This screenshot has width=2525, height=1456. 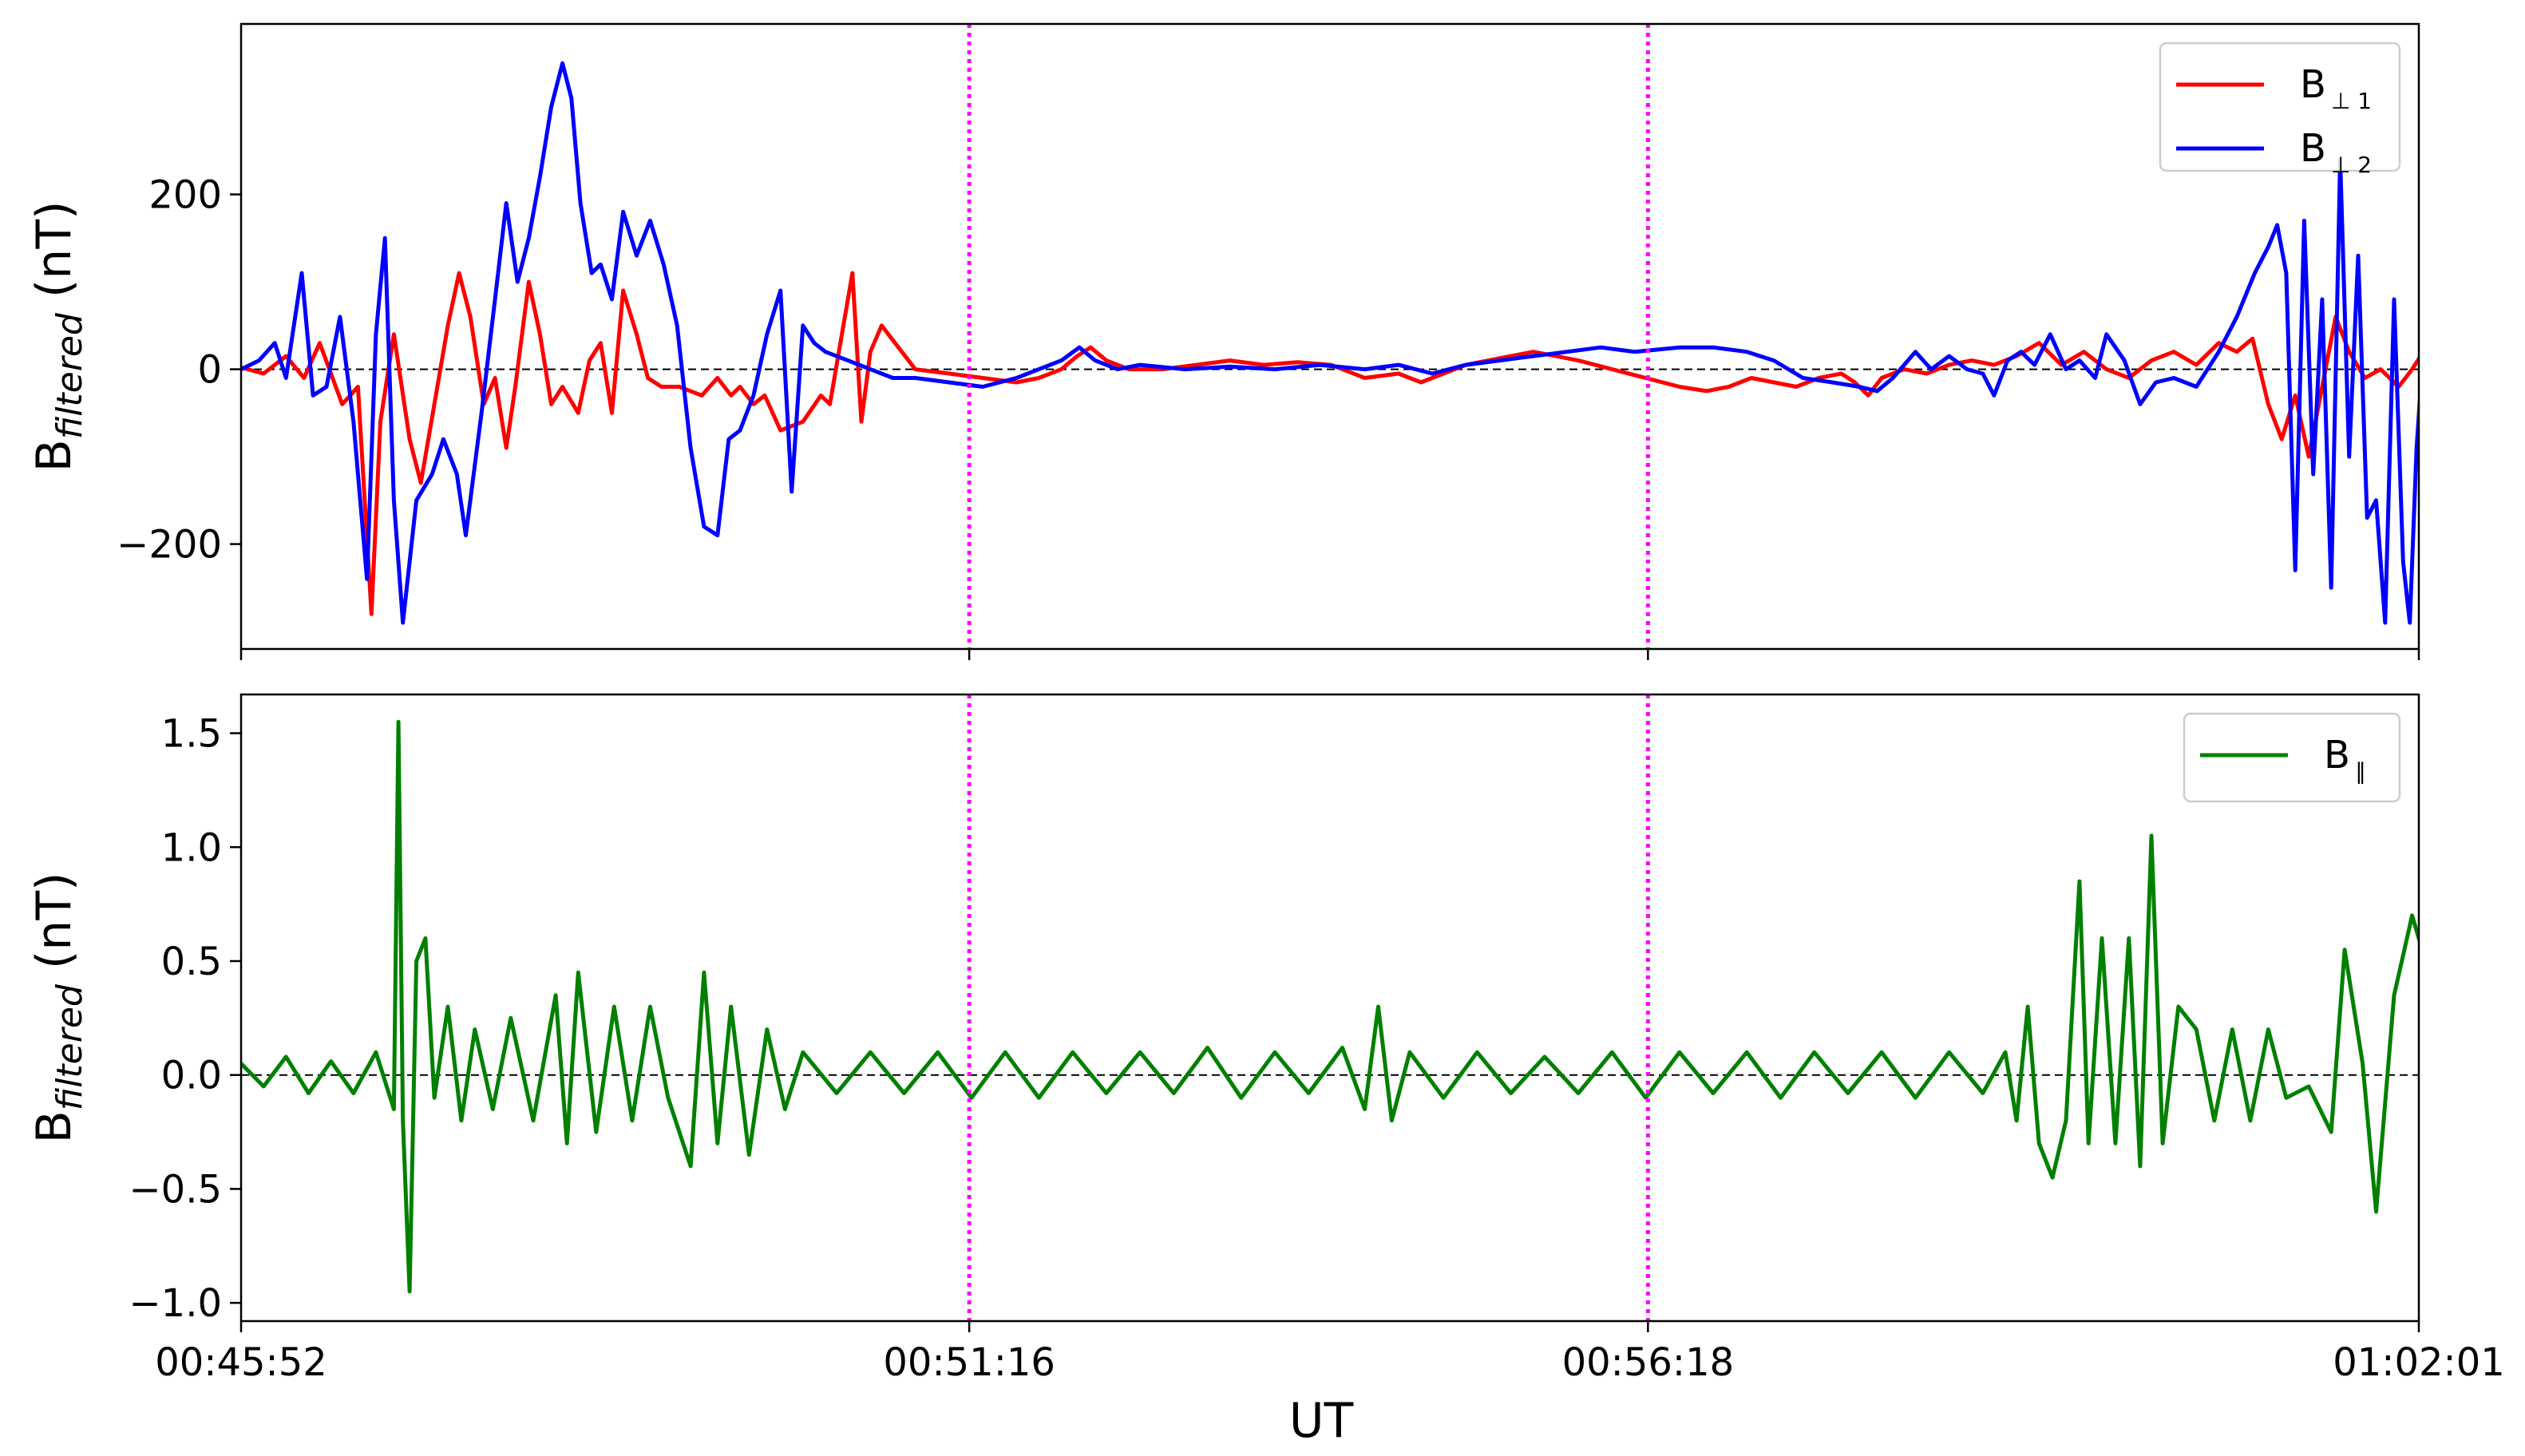 What do you see at coordinates (2336, 152) in the screenshot?
I see `top-legend-label-2: B ⊥ 2` at bounding box center [2336, 152].